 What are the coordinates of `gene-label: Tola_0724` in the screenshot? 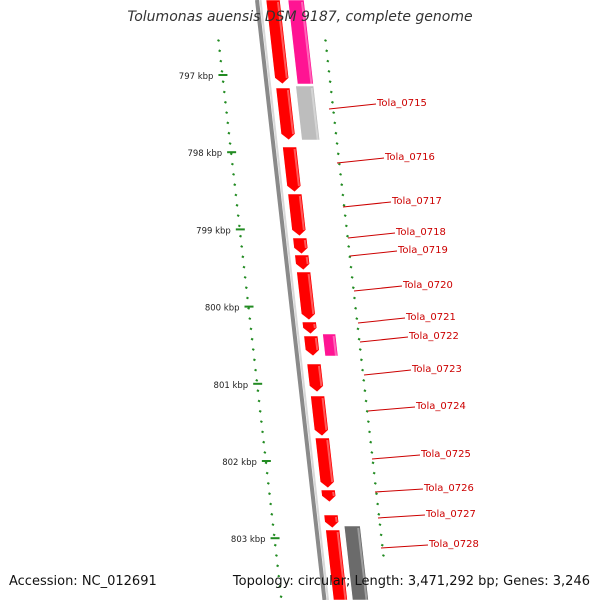 It's located at (440, 406).